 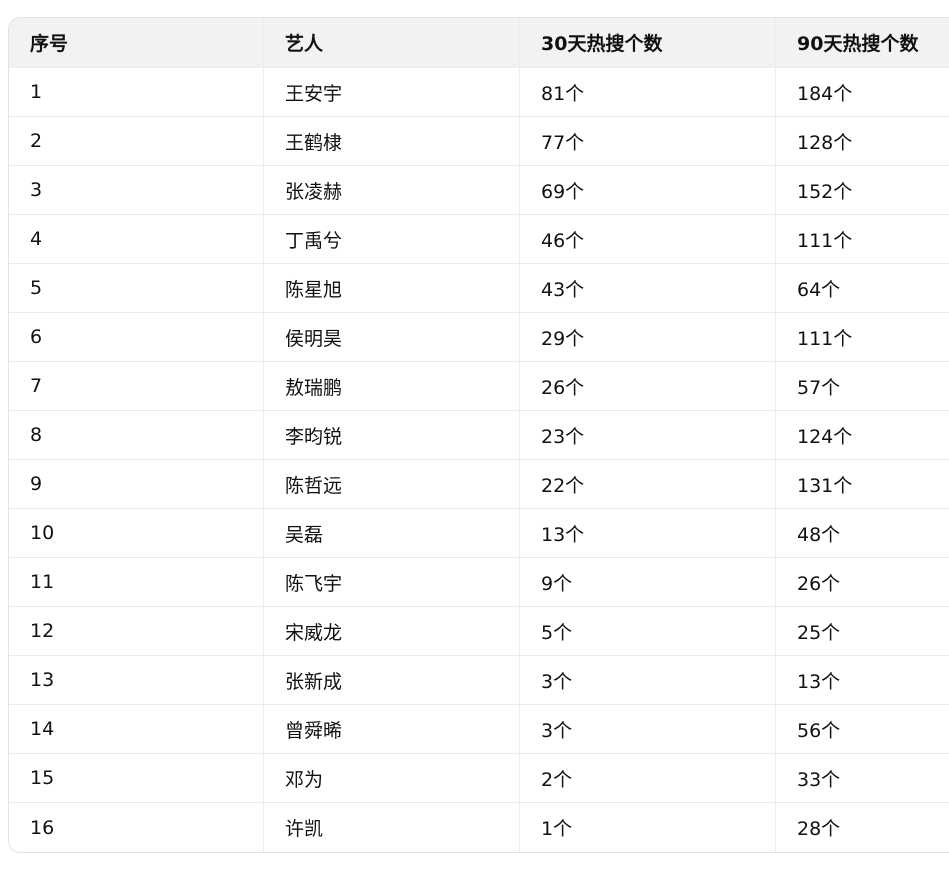 I want to click on table-row: 12 宋威龙 5个 25个, so click(x=479, y=631).